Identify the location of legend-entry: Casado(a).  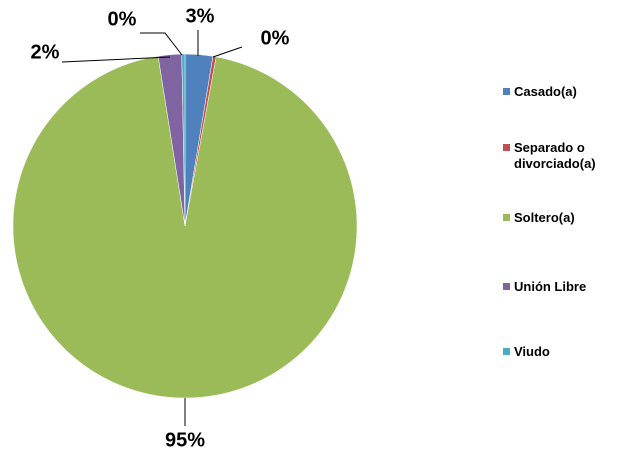
(560, 92).